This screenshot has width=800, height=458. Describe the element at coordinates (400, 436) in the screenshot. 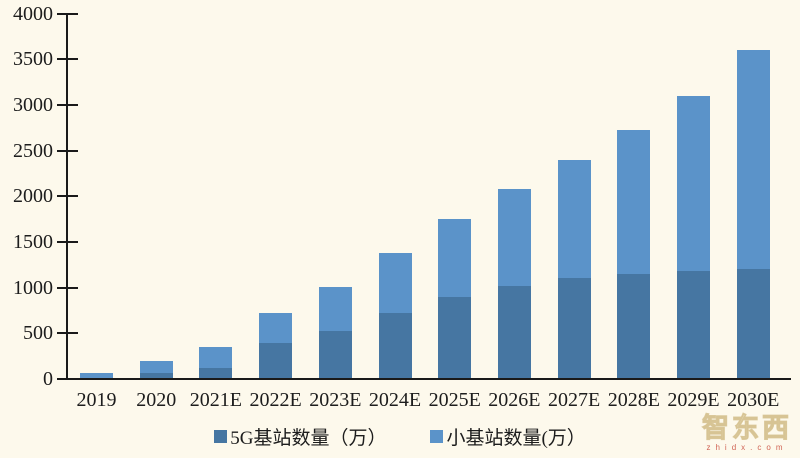

I see `legend: 5G基站数量（万） 小基站数量(万）` at that location.